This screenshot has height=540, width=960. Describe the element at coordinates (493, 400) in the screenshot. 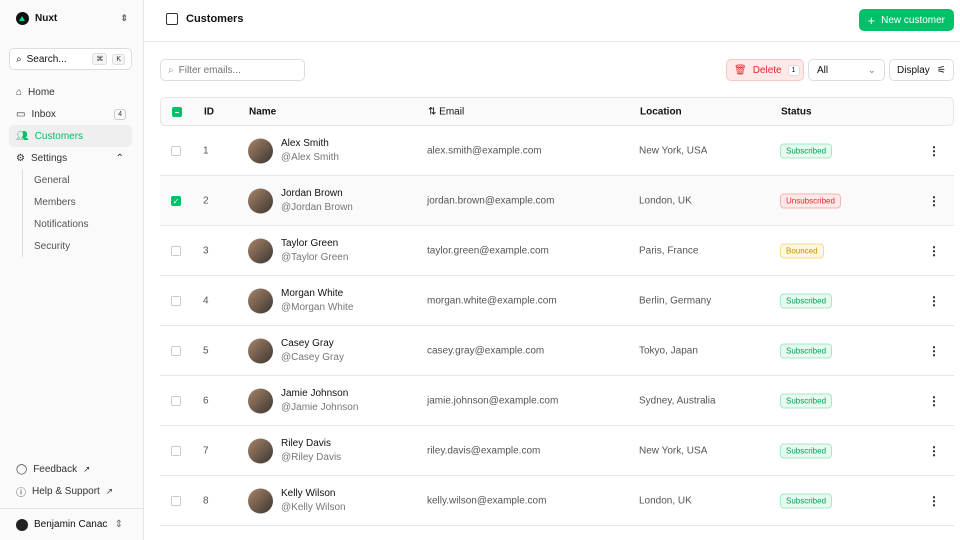

I see `cell-email: jamie.johnson@example.com` at that location.